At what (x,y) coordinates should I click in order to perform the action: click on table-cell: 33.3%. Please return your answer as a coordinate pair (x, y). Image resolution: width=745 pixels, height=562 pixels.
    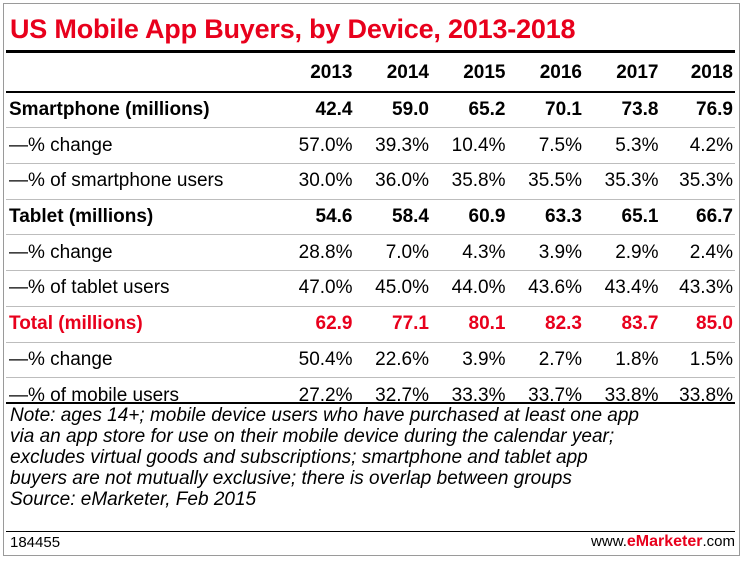
    Looking at the image, I should click on (478, 395).